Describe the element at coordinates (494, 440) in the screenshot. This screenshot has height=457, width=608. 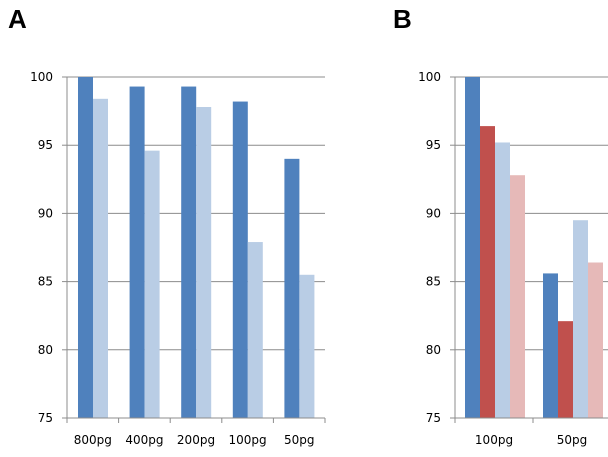
I see `panel-b-x-tick-label: 100pg` at that location.